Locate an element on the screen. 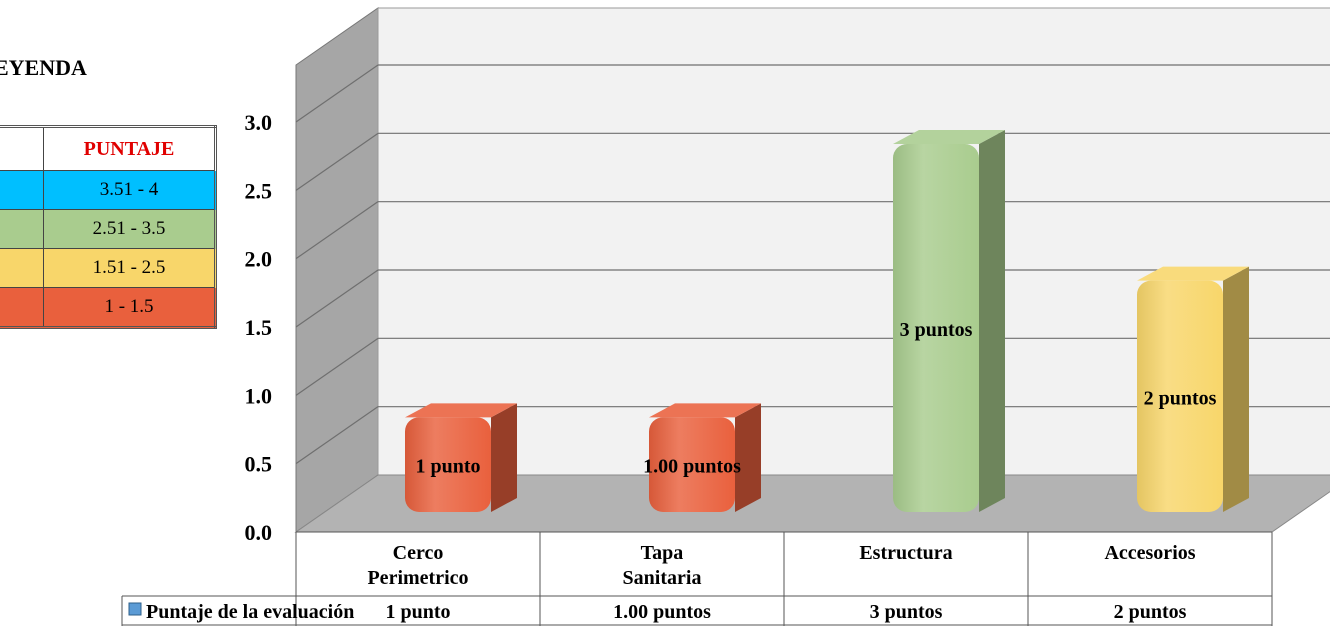 This screenshot has height=626, width=1330. data-label: 2 puntos is located at coordinates (1180, 398).